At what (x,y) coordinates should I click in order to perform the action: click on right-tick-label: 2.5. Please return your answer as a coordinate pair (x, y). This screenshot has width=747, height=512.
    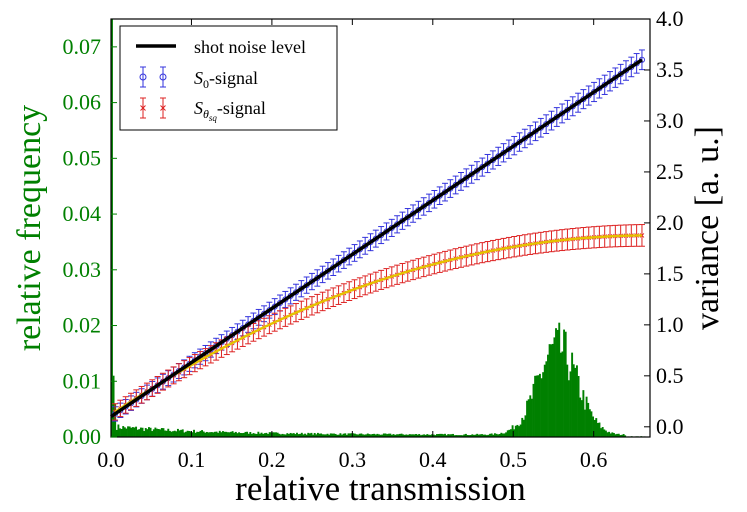
    Looking at the image, I should click on (670, 171).